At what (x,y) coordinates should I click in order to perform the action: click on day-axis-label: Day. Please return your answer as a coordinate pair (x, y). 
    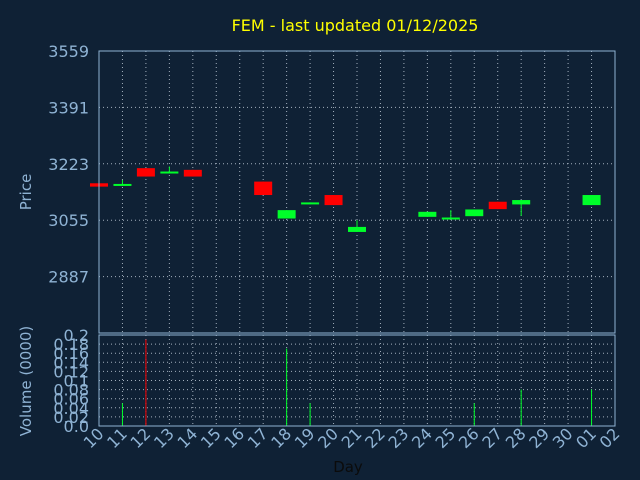
    Looking at the image, I should click on (348, 467).